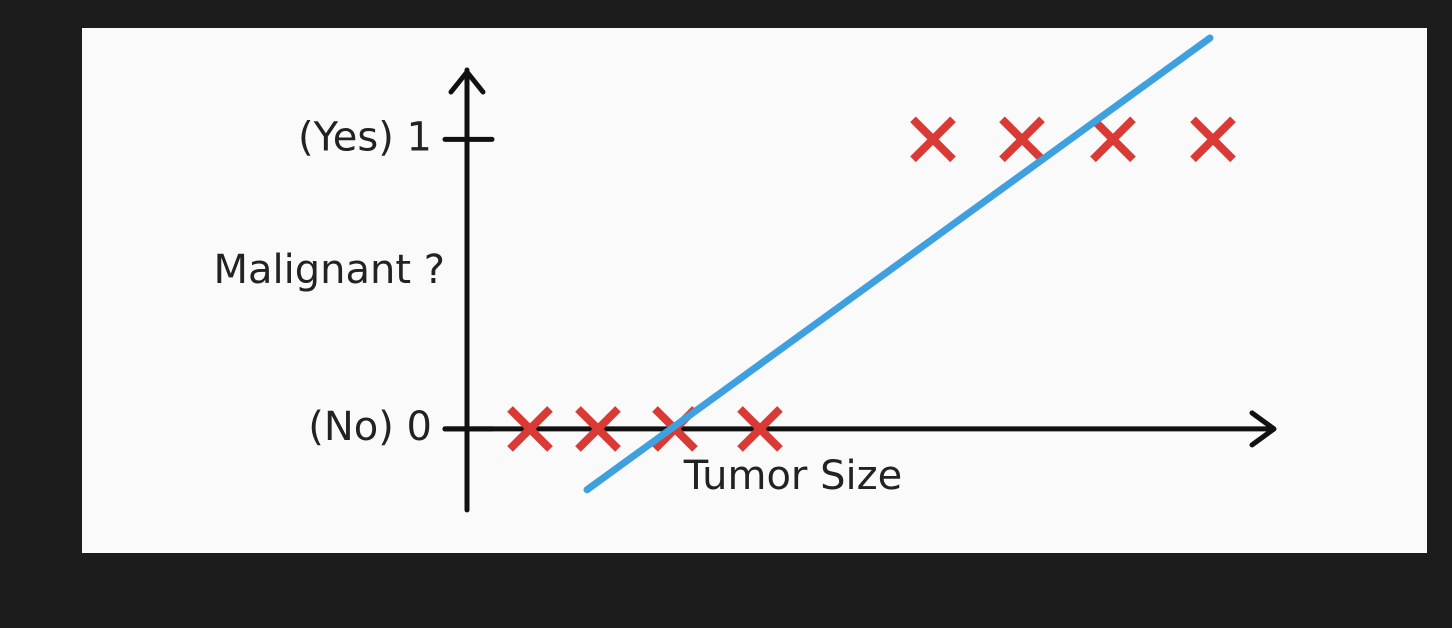  What do you see at coordinates (467, 290) in the screenshot?
I see `y-axis` at bounding box center [467, 290].